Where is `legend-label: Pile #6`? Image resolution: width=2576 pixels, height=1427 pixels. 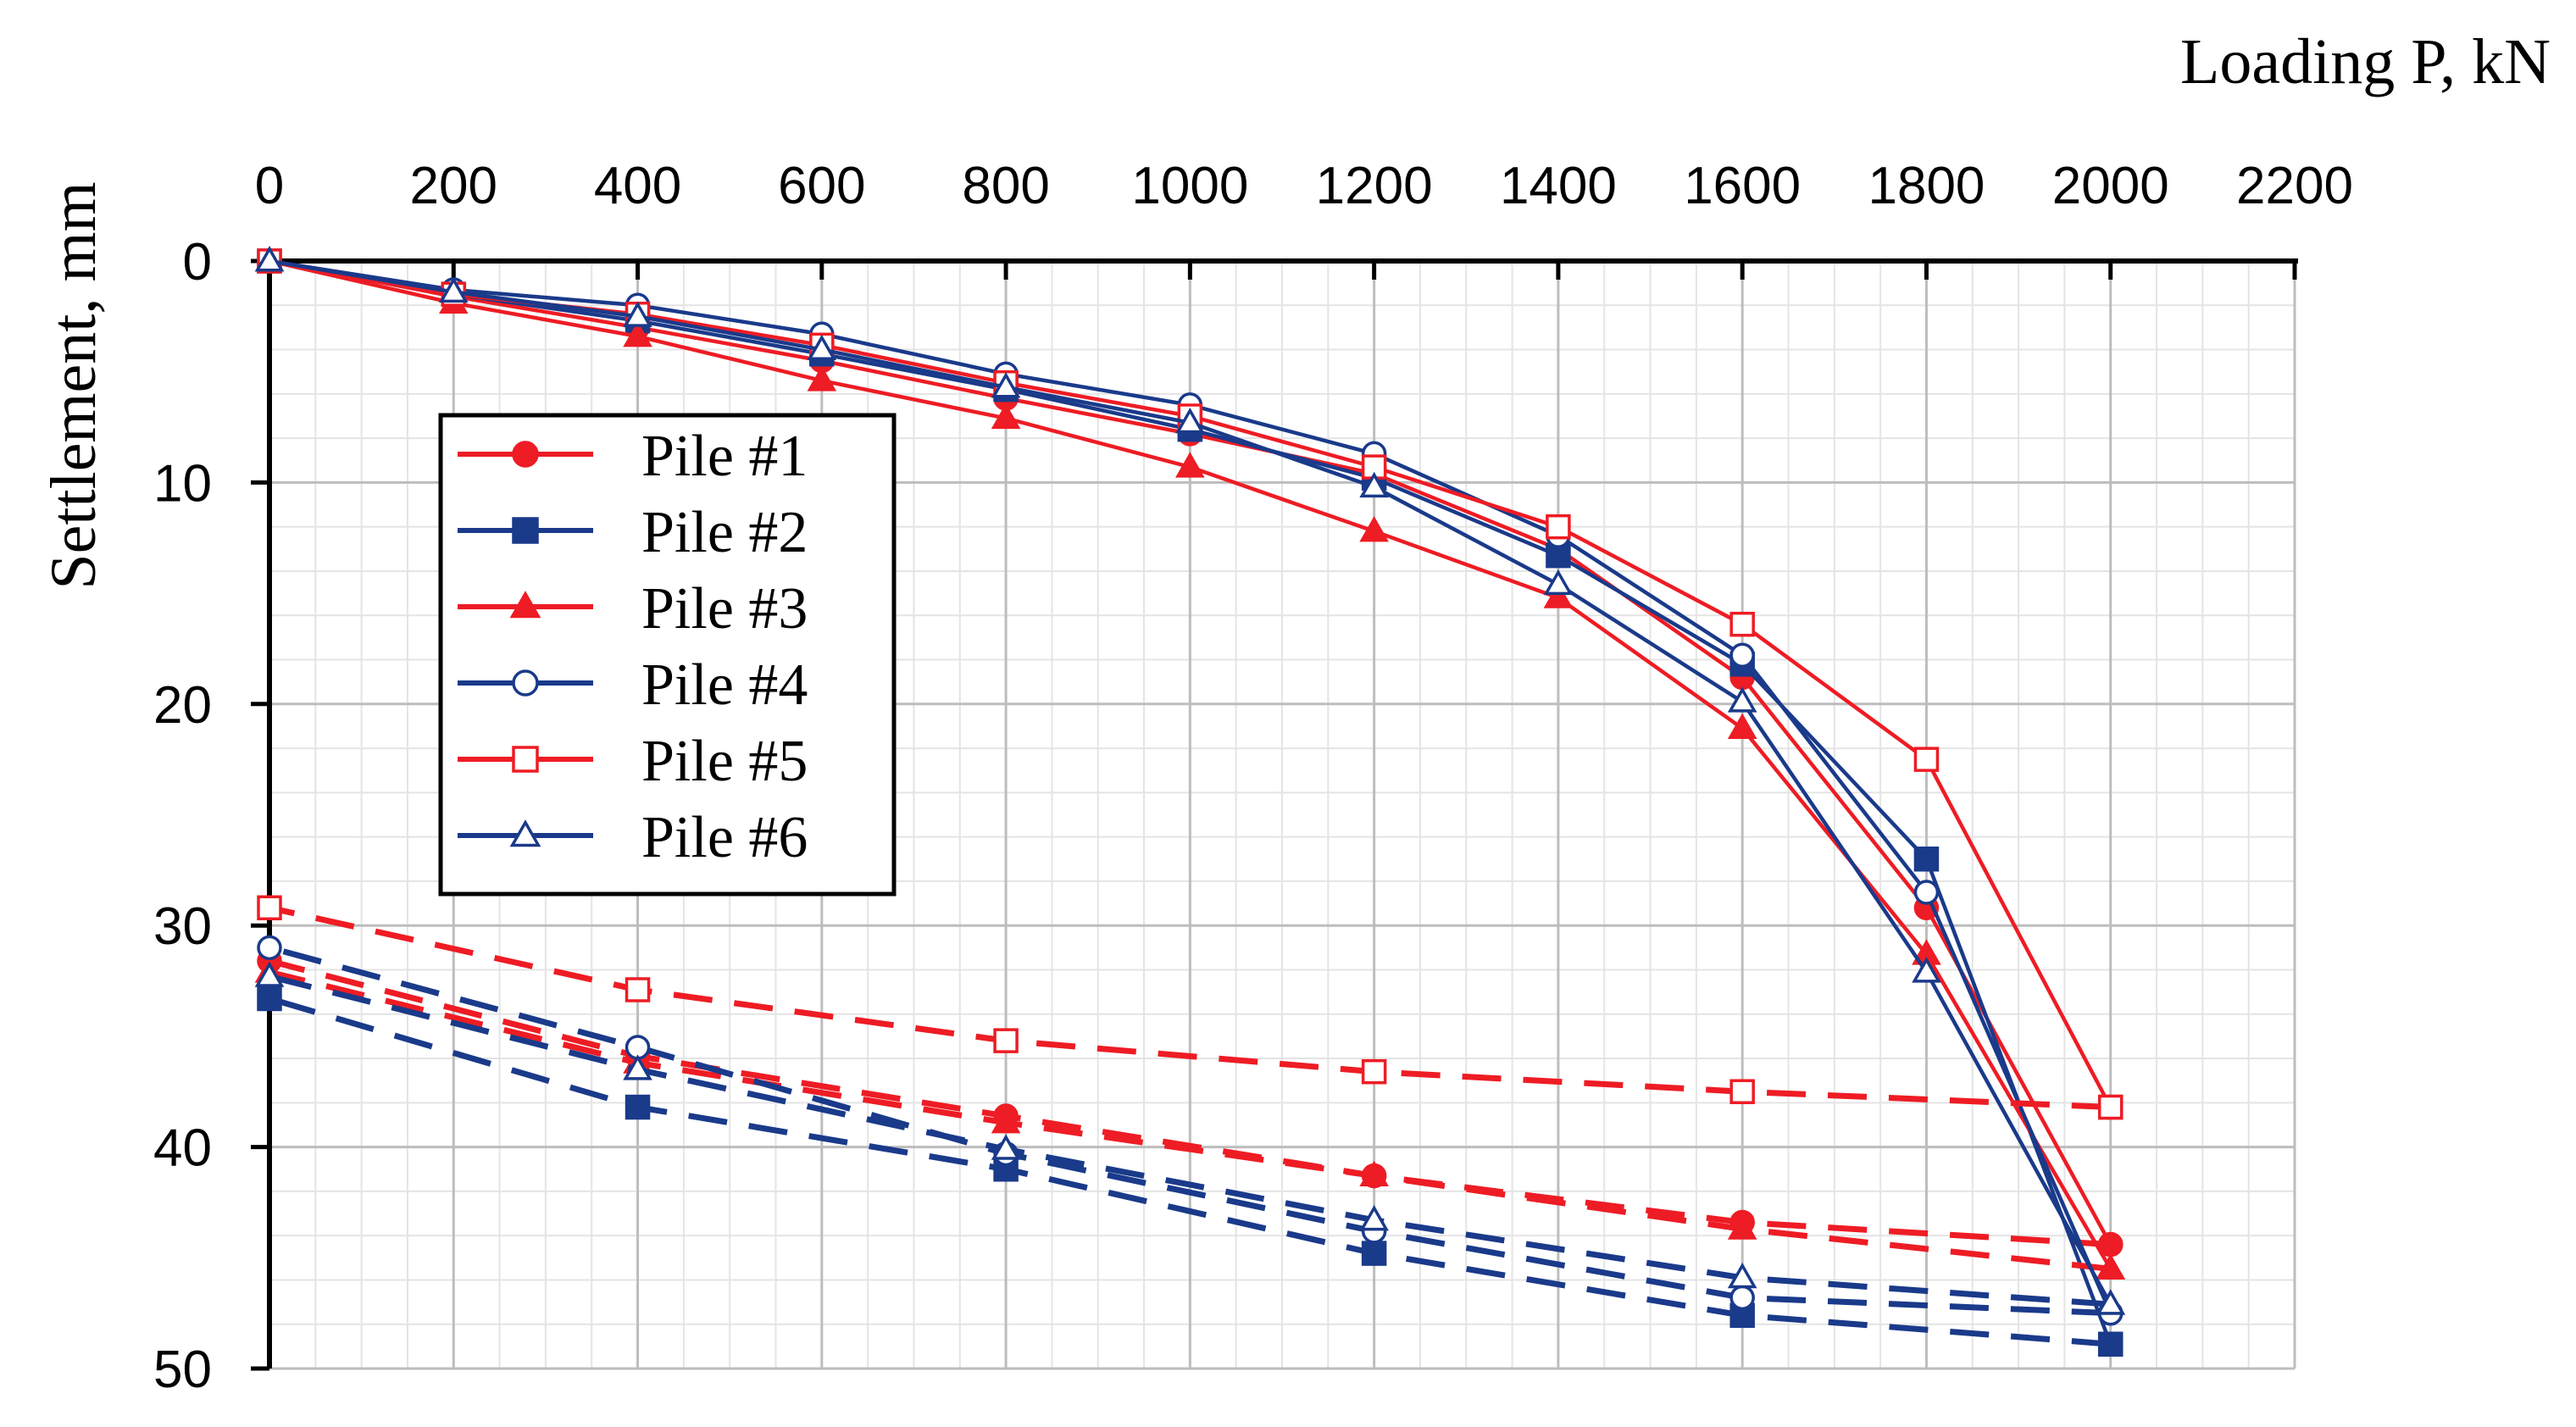
legend-label: Pile #6 is located at coordinates (724, 837).